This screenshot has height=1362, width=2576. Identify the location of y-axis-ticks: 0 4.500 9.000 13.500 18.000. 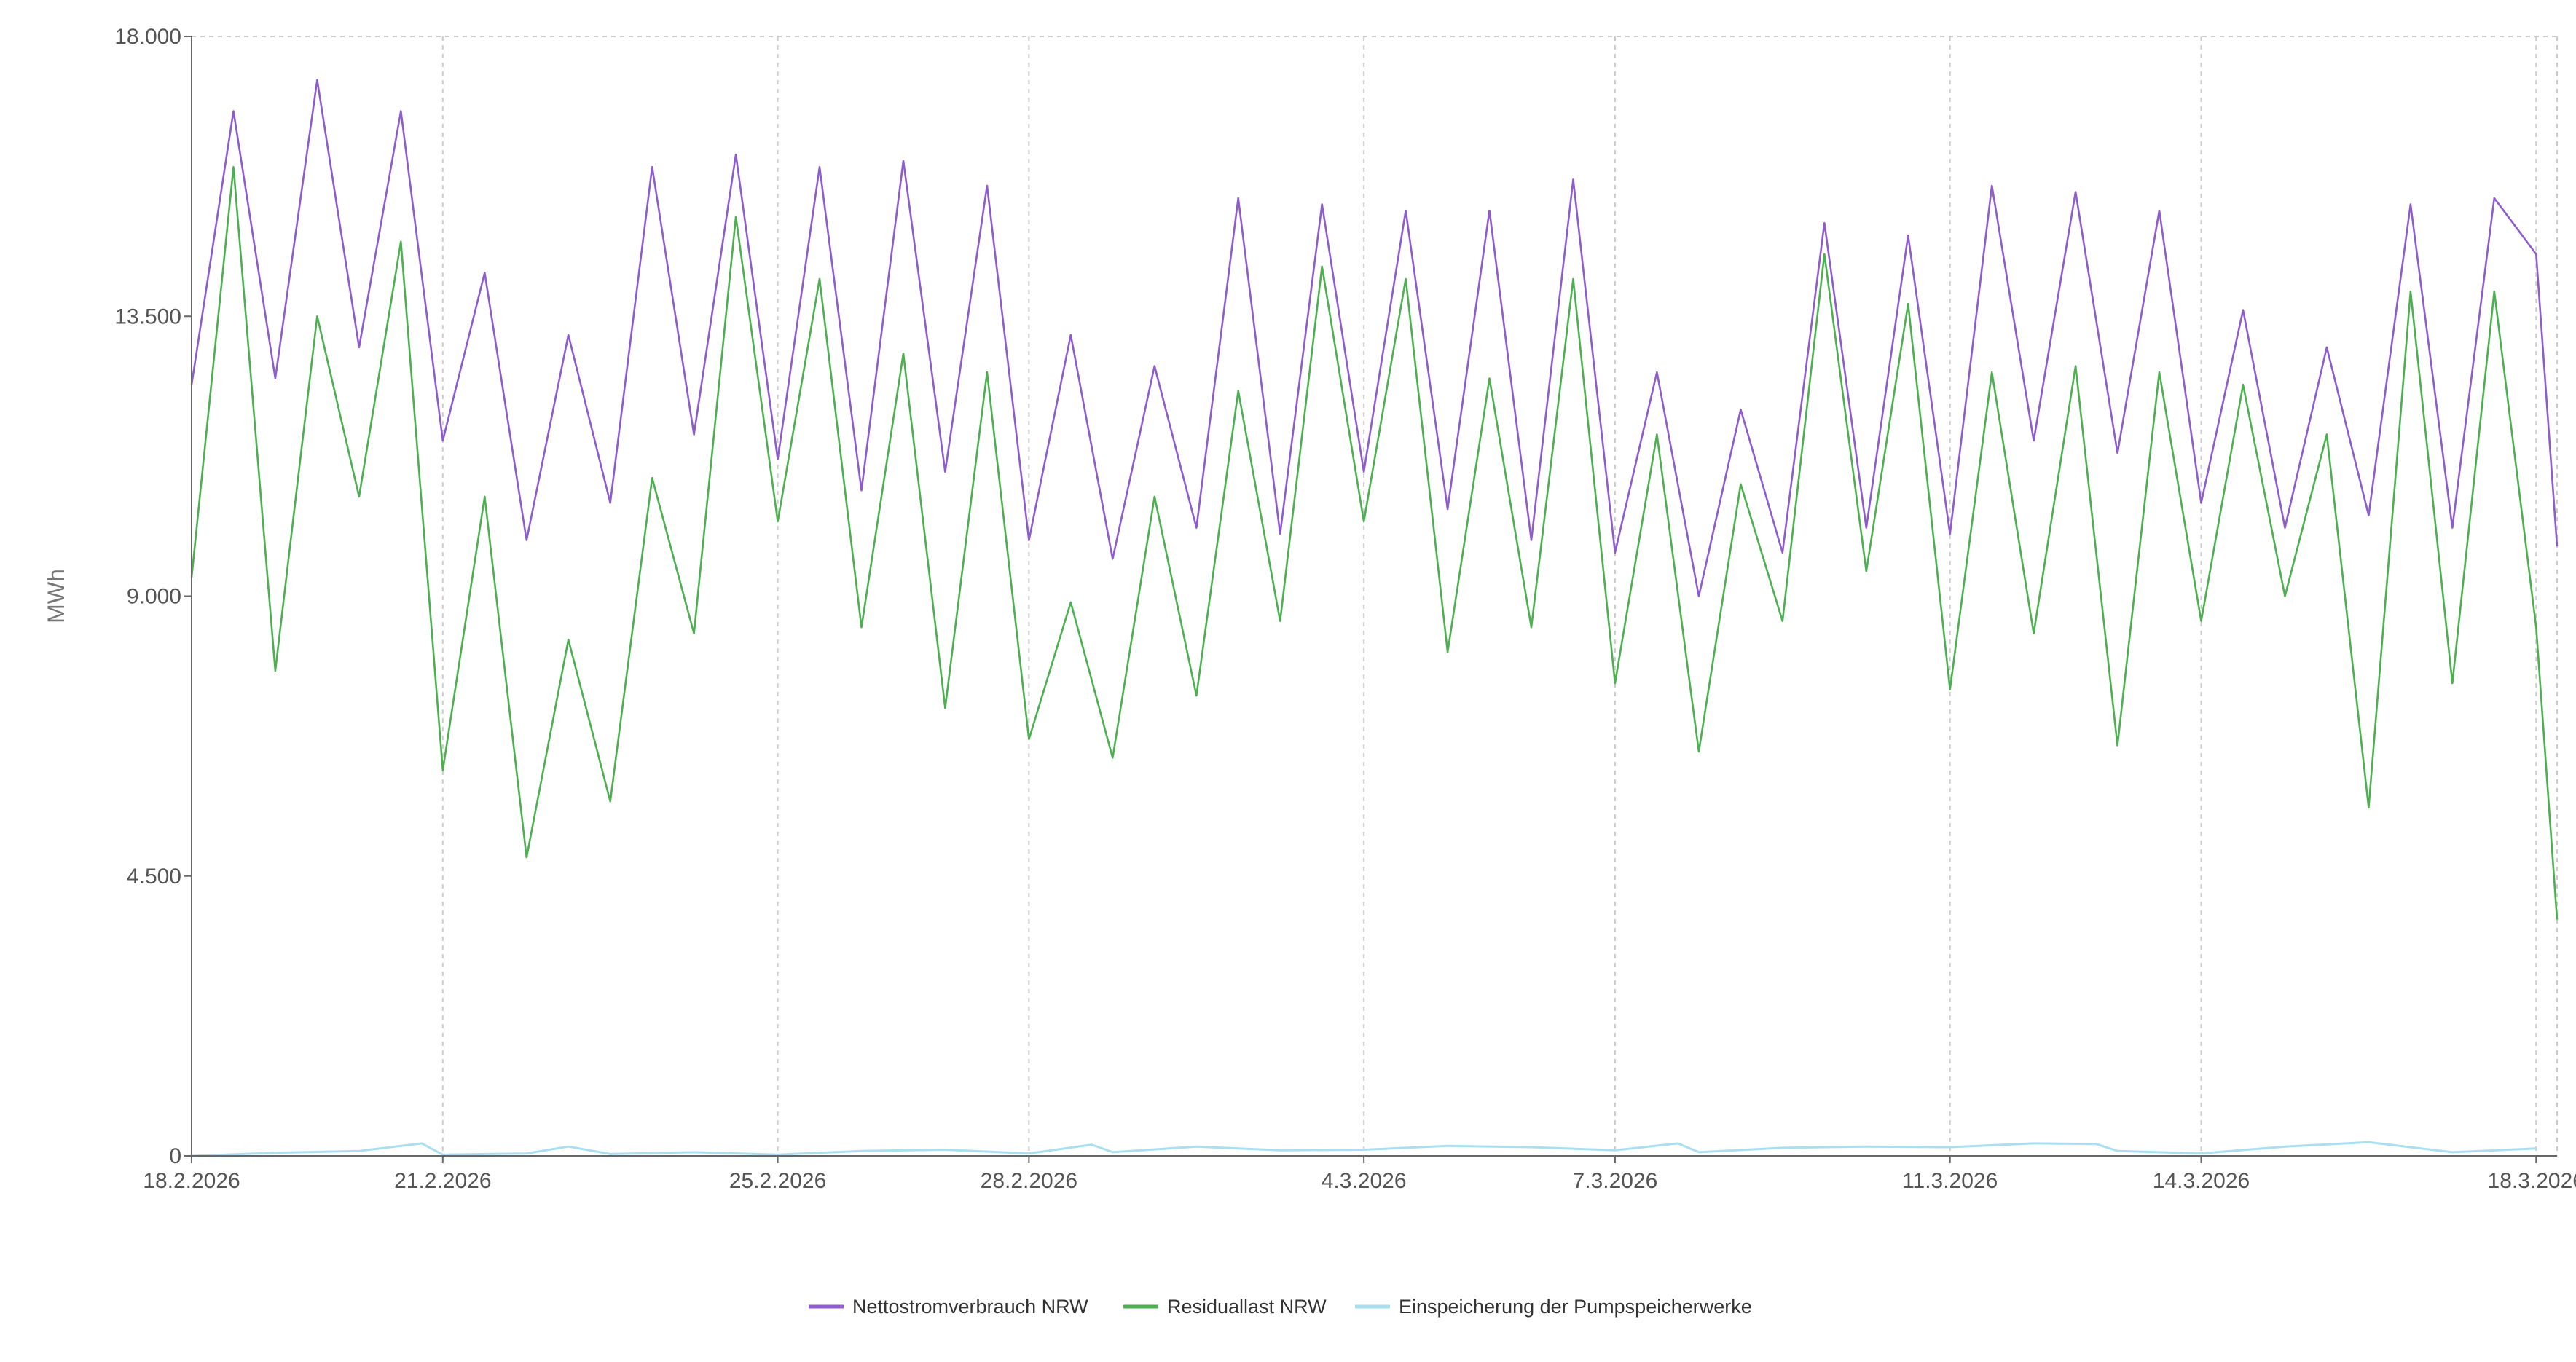
(153, 597).